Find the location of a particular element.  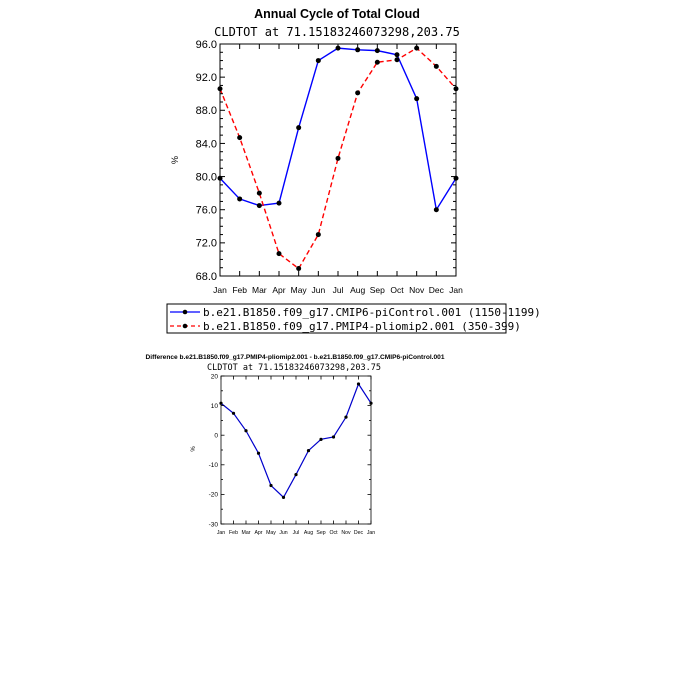

y-tick-label: -30 is located at coordinates (214, 524).